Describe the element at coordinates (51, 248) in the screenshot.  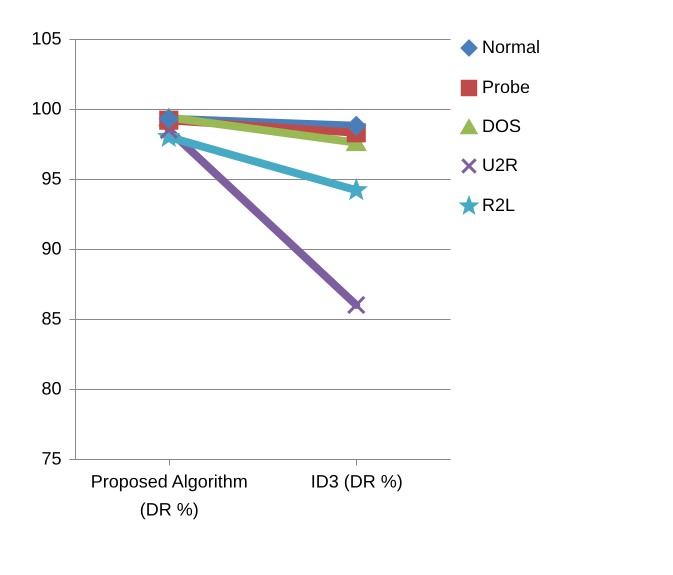
I see `y-tick-label: 90` at that location.